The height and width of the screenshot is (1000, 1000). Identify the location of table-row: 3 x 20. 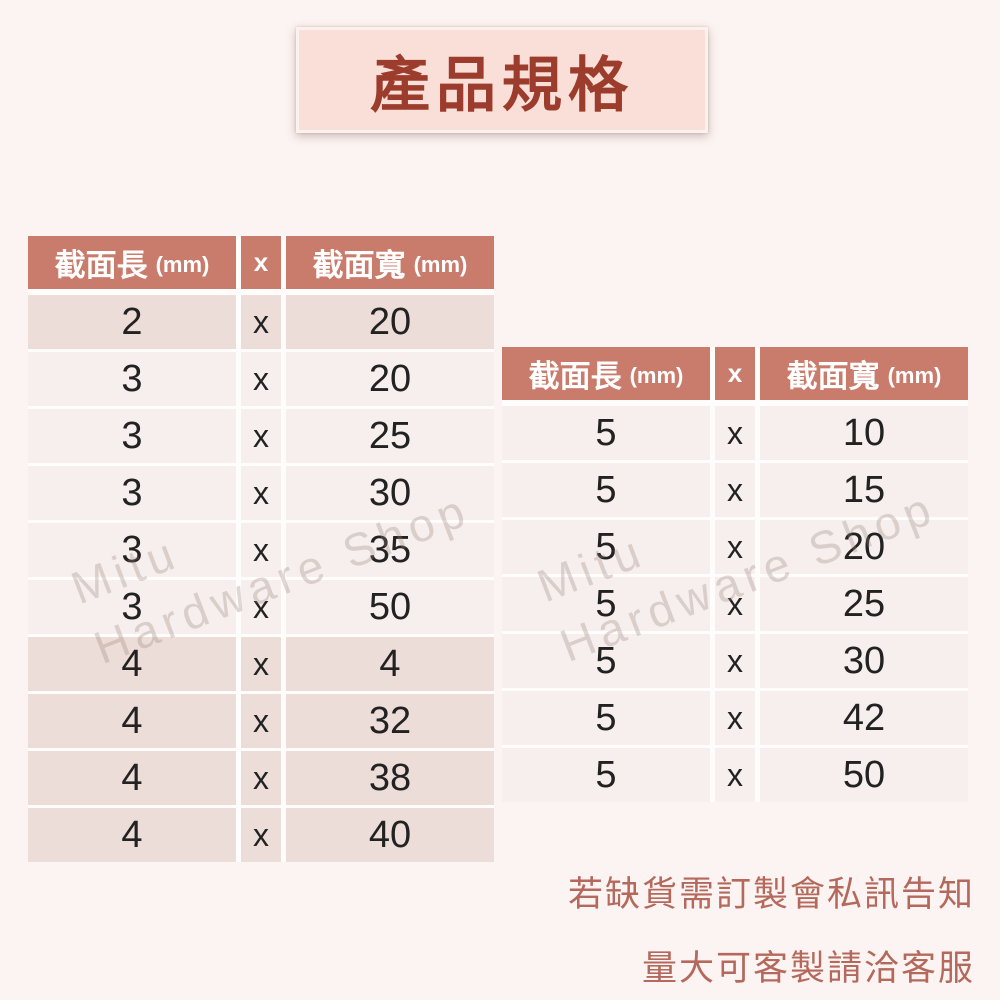
(261, 379).